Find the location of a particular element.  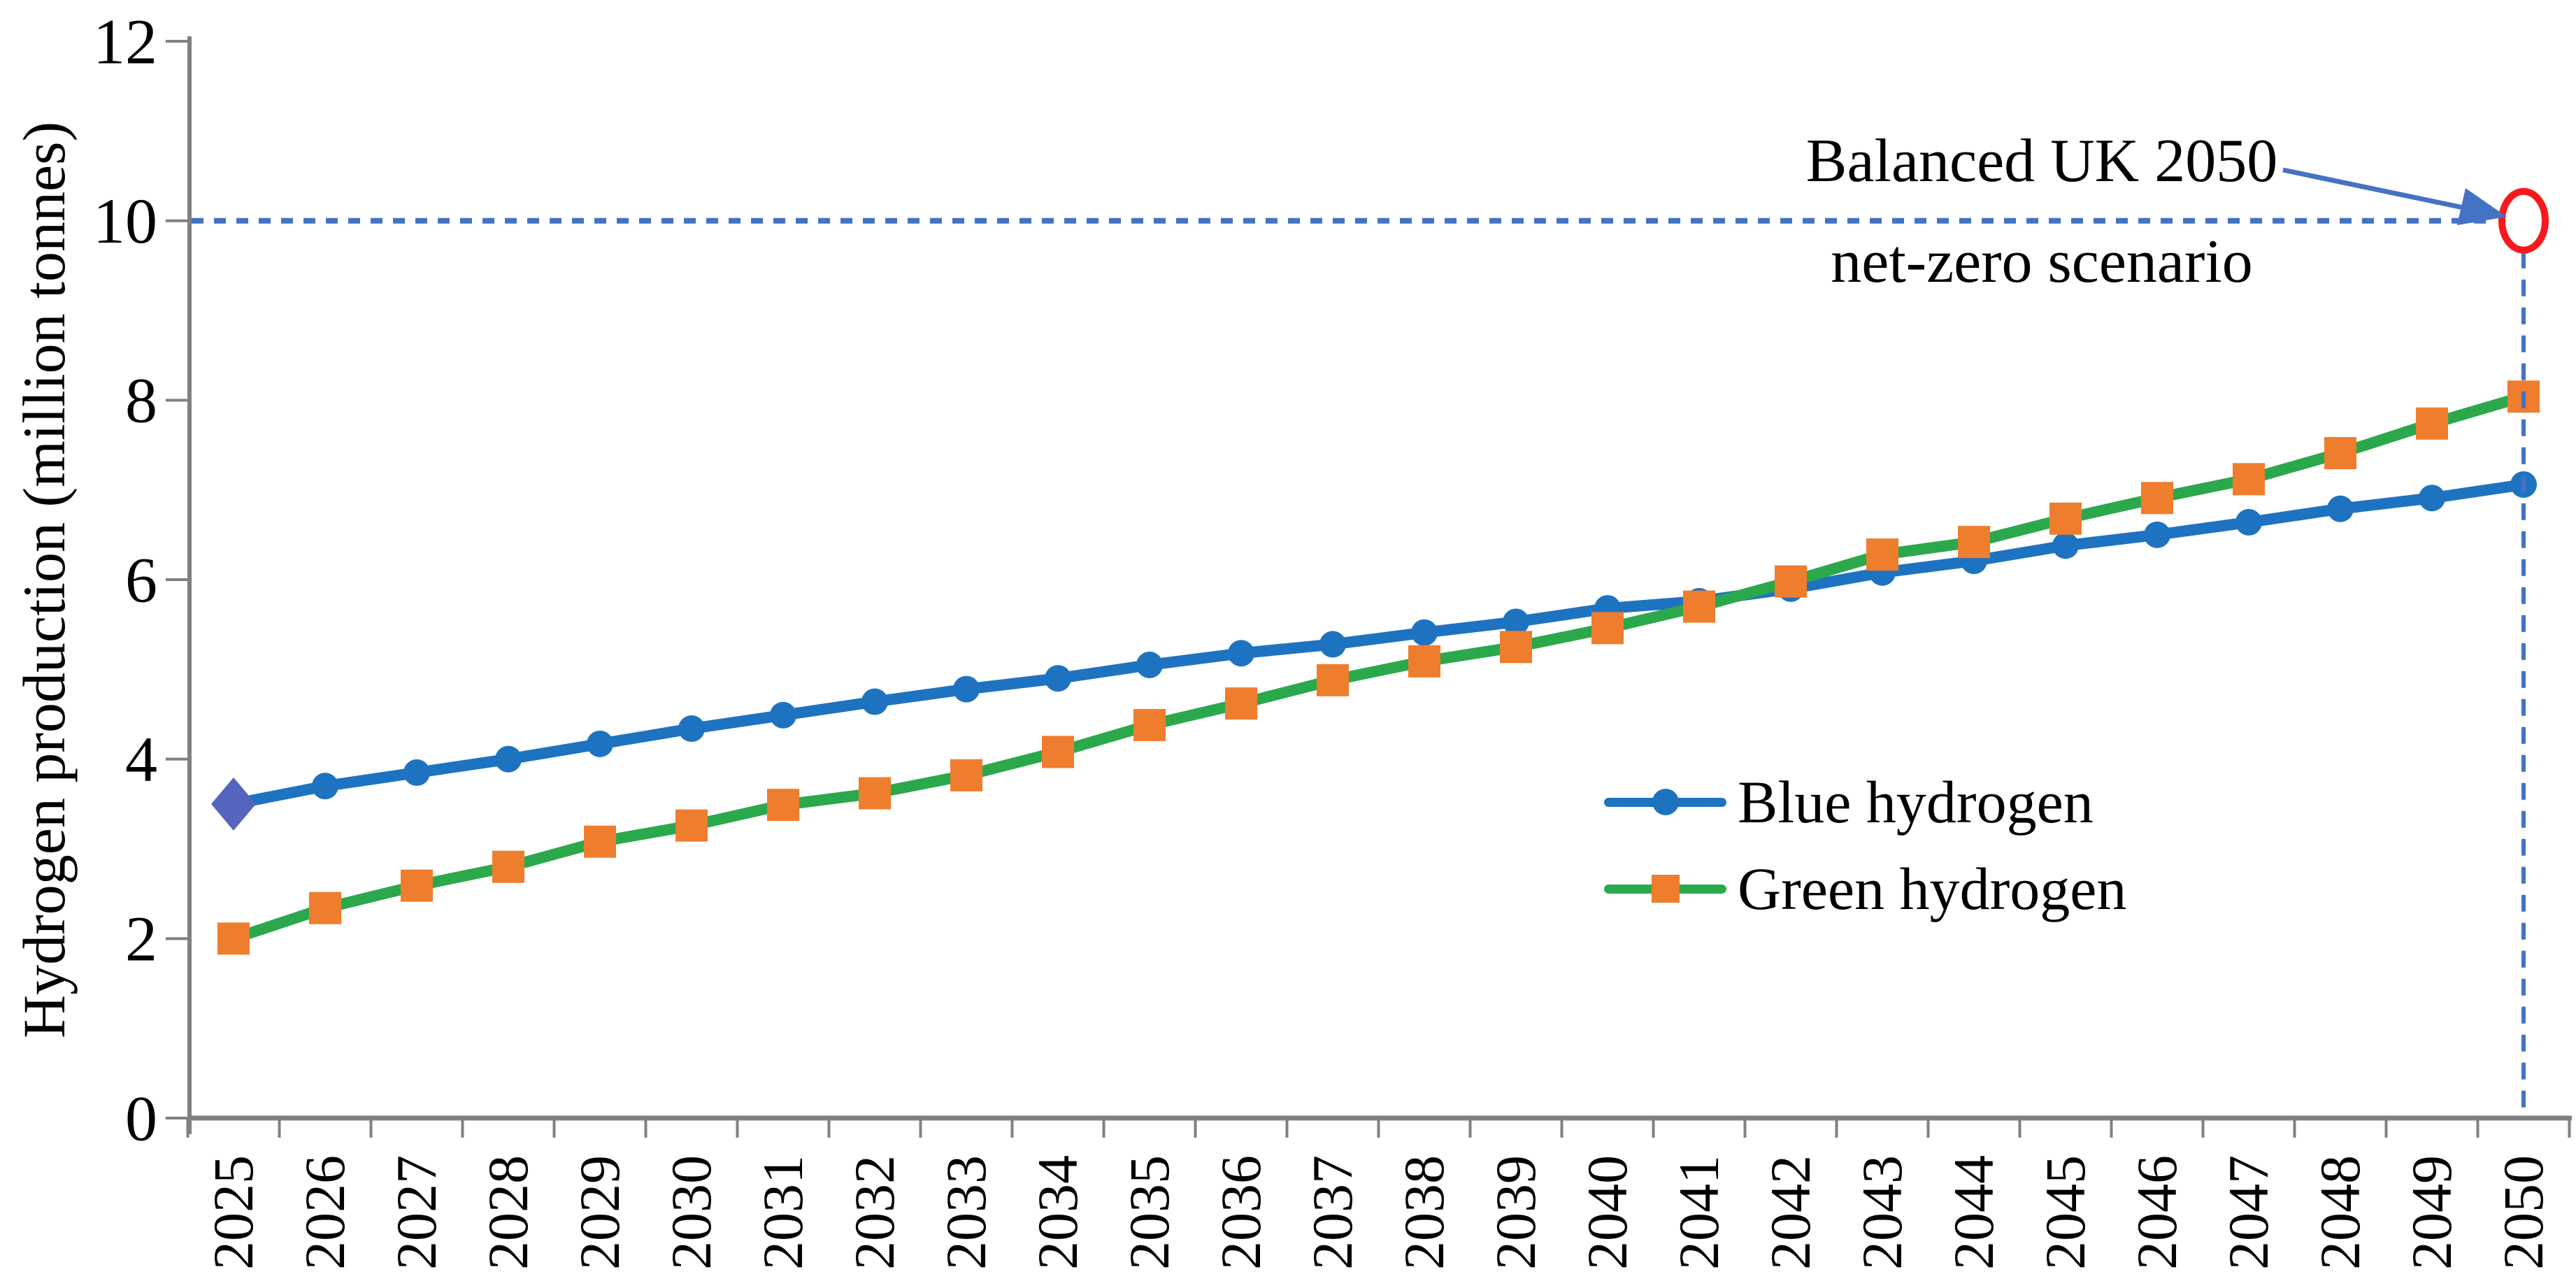

y-tick-label: 0 is located at coordinates (141, 1118).